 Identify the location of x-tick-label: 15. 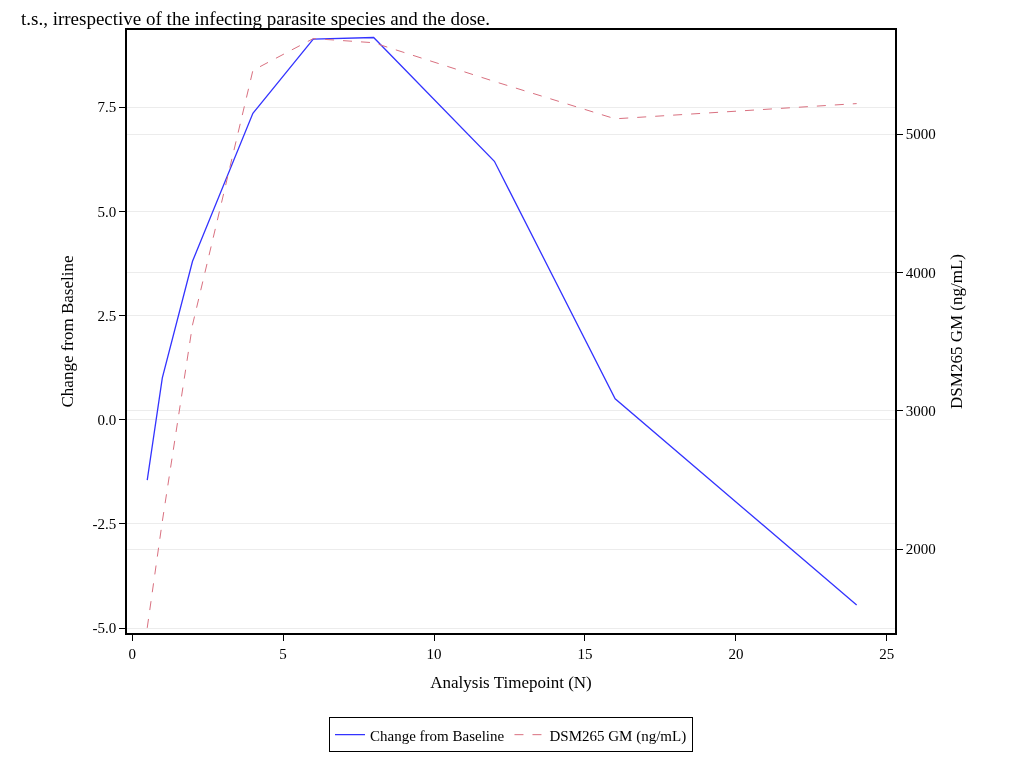
(585, 653).